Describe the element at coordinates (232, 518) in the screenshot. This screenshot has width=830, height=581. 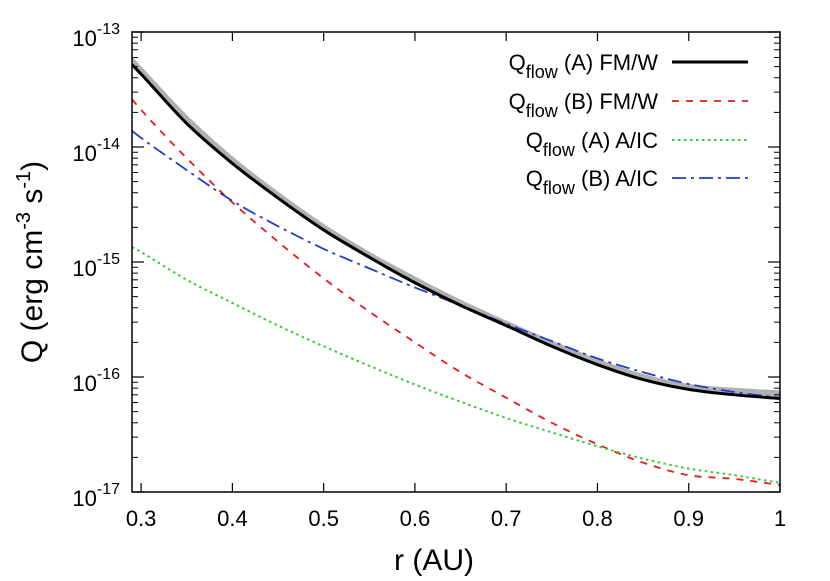
I see `x-tick-label: 0.4` at that location.